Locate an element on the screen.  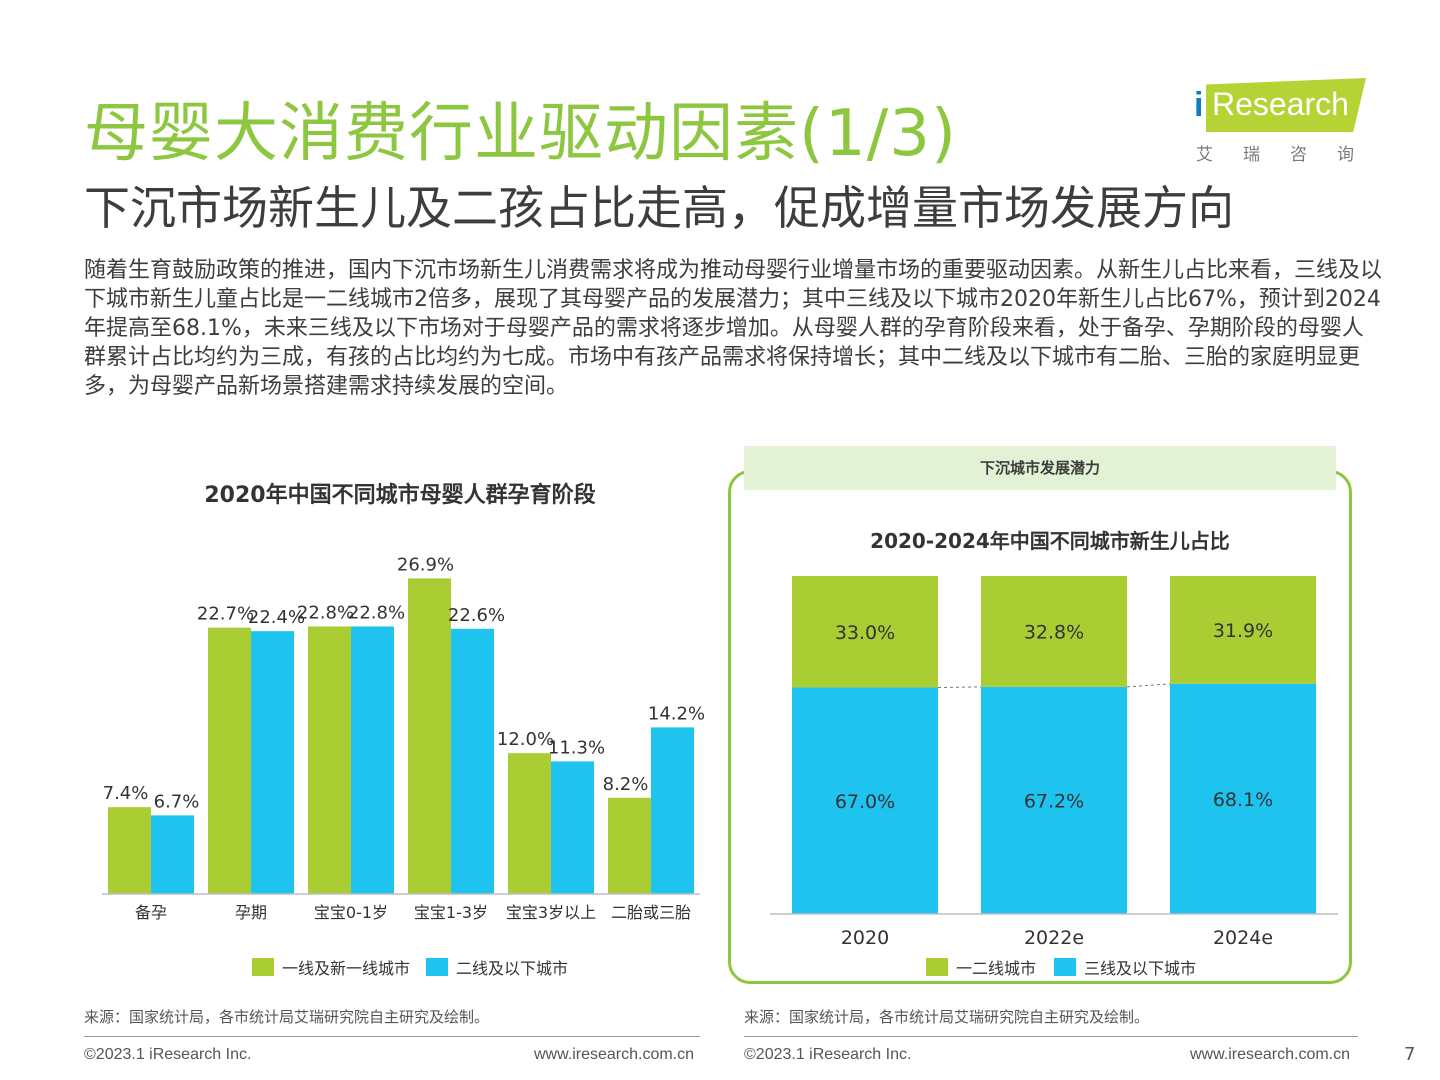
footer-url-left: www.iresearch.com.cn is located at coordinates (614, 1054).